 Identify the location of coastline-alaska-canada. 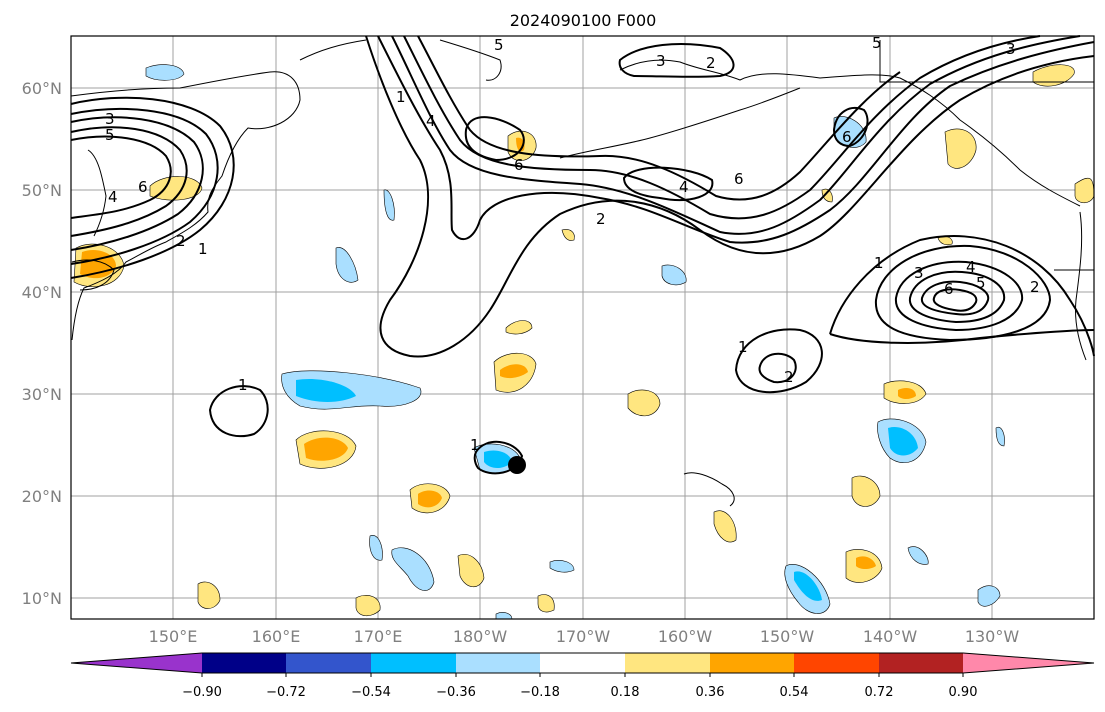
(850, 133).